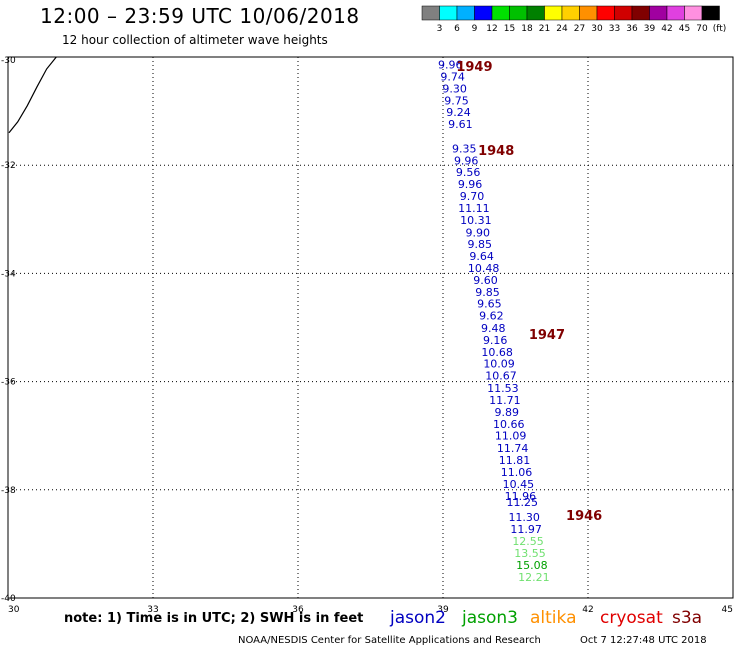 Image resolution: width=740 pixels, height=650 pixels. What do you see at coordinates (8, 166) in the screenshot?
I see `y-tick-label: -32` at bounding box center [8, 166].